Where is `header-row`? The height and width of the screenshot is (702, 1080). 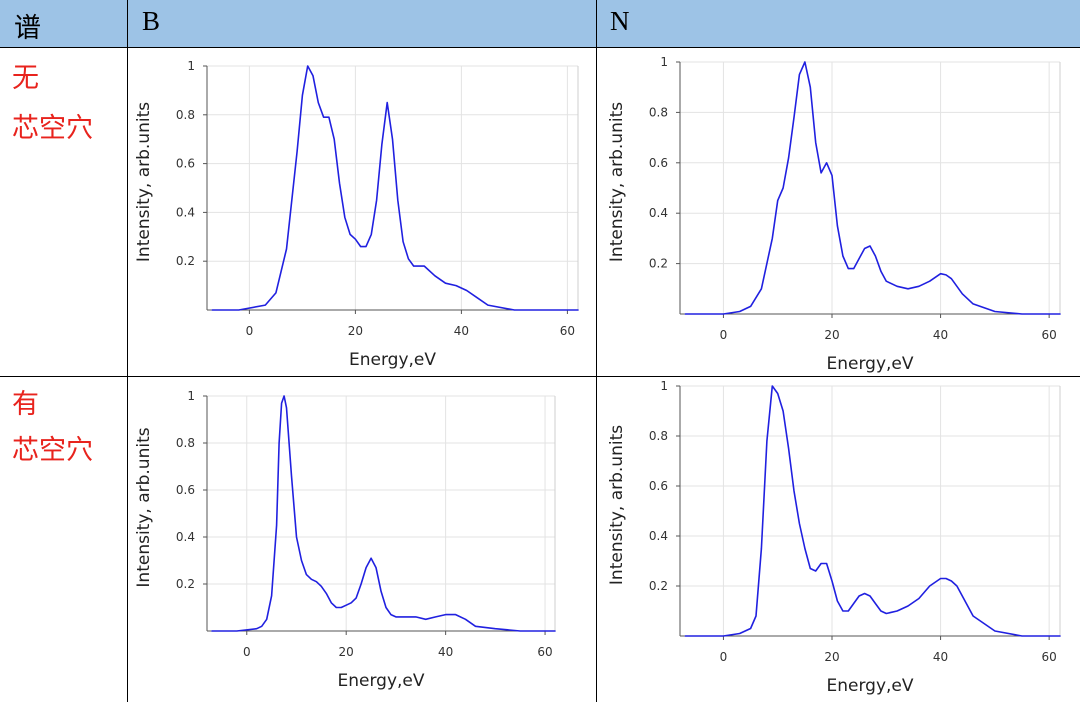
header-row is located at coordinates (540, 23).